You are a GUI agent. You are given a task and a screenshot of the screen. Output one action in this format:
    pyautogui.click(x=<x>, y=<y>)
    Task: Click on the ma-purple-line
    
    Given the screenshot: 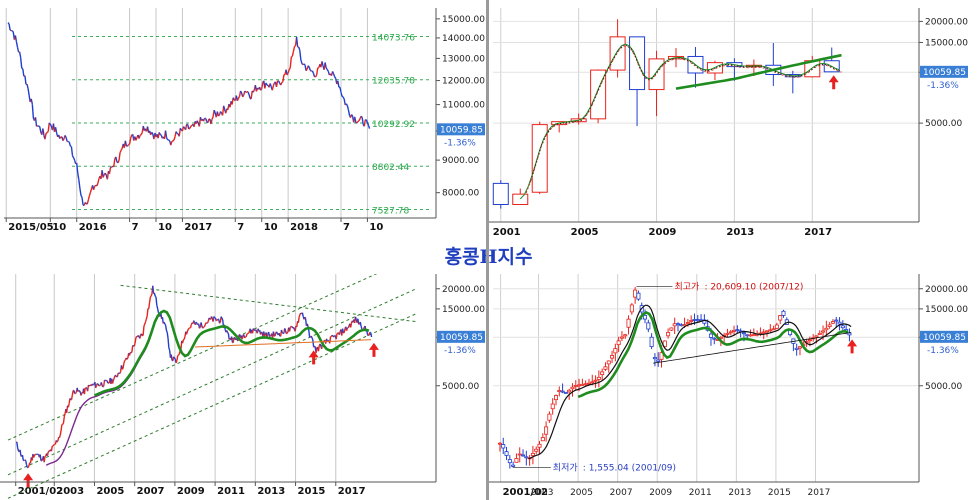 What is the action you would take?
    pyautogui.click(x=100, y=394)
    